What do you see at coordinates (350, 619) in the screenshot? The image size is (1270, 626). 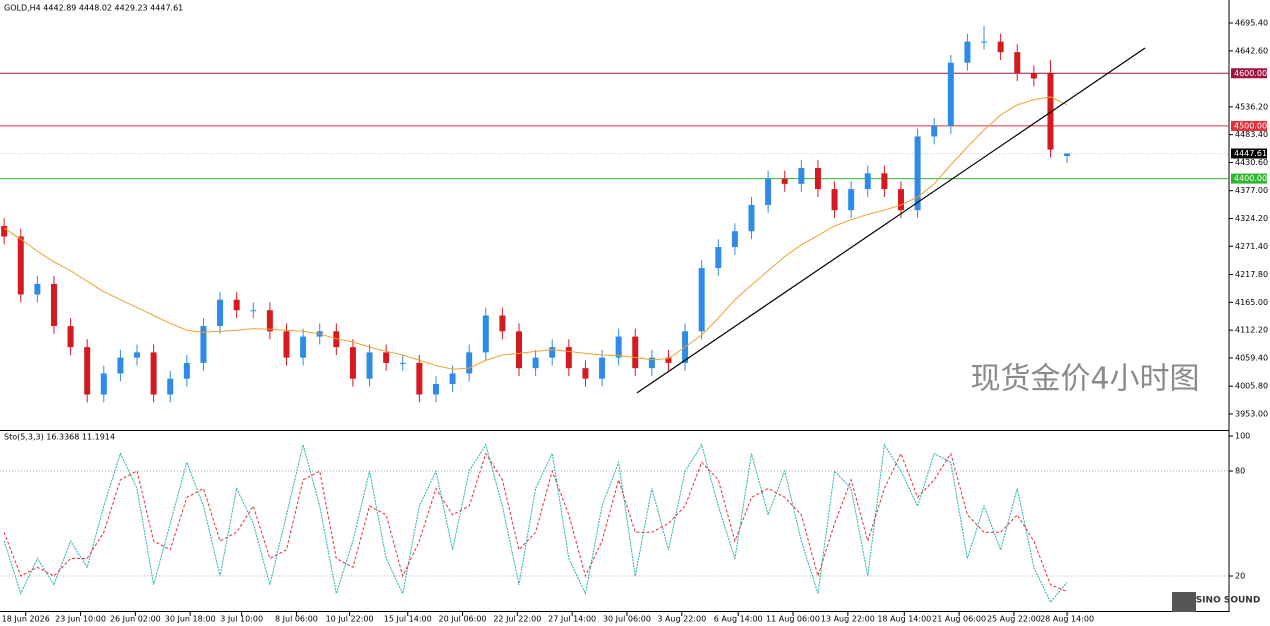 I see `x-tick-label: 10 Jul 22:00` at bounding box center [350, 619].